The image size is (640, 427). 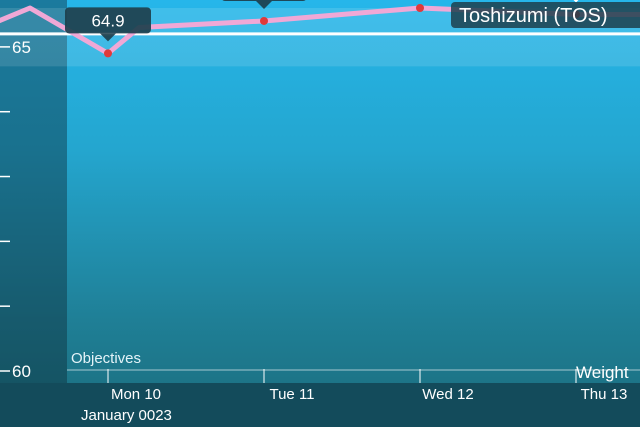 What do you see at coordinates (604, 394) in the screenshot?
I see `x-tick-label: Thu 13` at bounding box center [604, 394].